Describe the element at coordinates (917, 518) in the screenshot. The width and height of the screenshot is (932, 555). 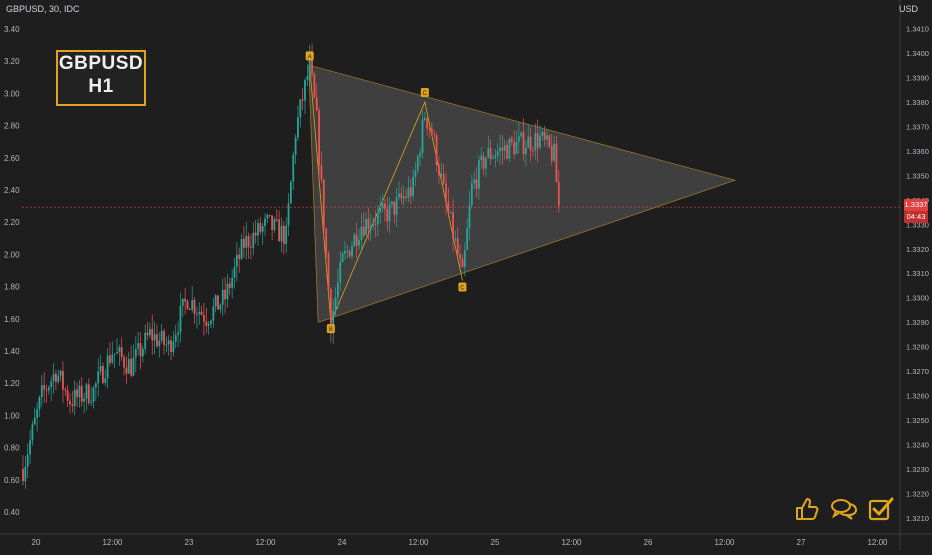
I see `right-axis-tick: 1.3210` at that location.